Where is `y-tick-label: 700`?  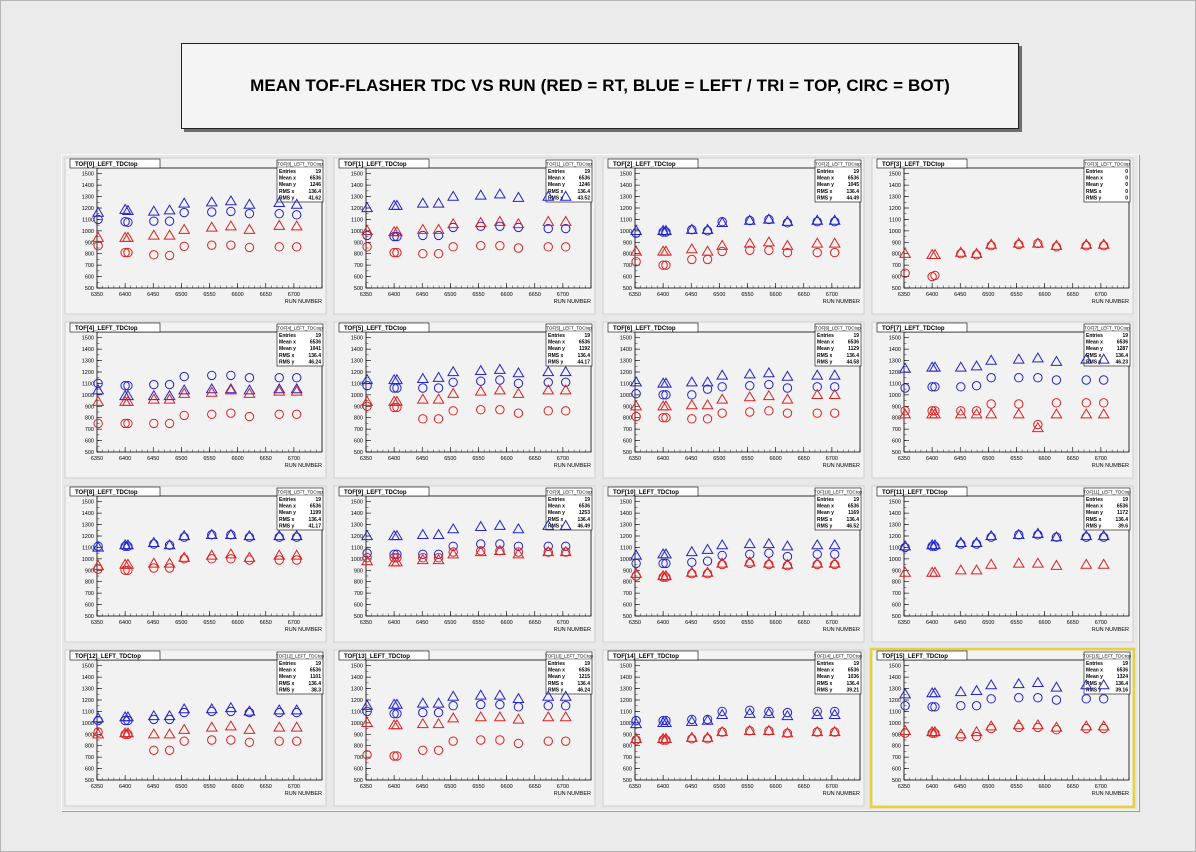
y-tick-label: 700 is located at coordinates (627, 594).